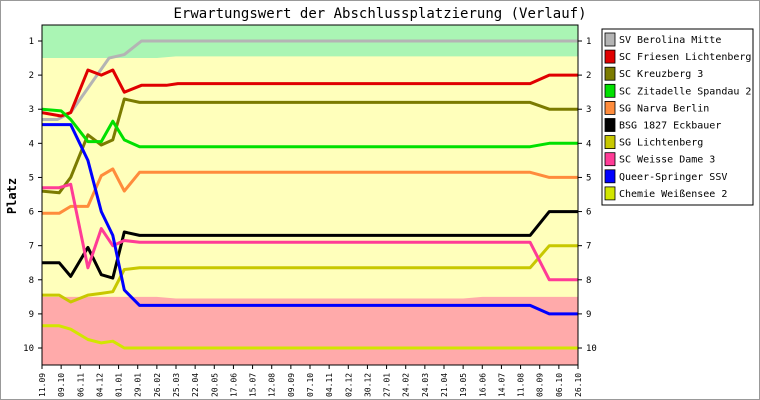 Image resolution: width=760 pixels, height=400 pixels. Describe the element at coordinates (588, 315) in the screenshot. I see `y-tick-label-right-9: 9` at that location.